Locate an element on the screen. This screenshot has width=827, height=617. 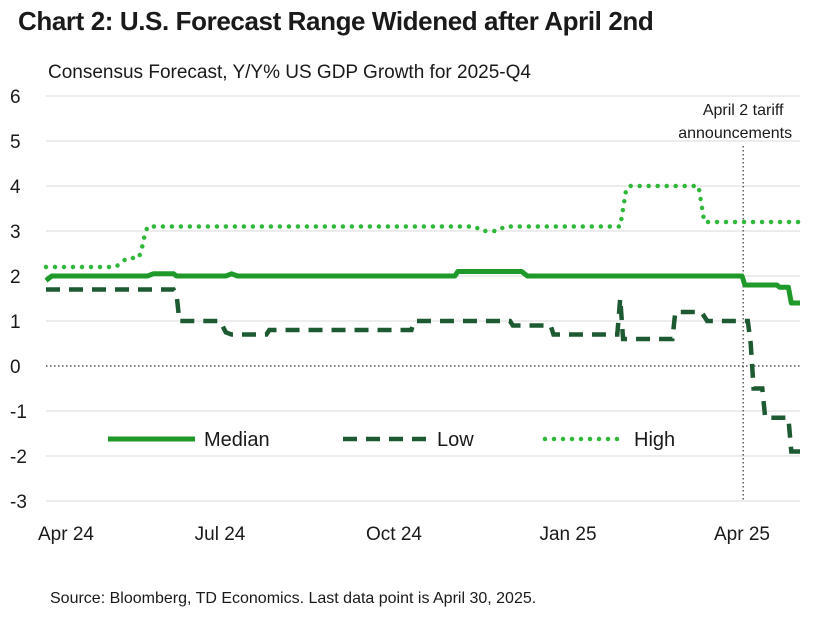
x-tick-label: Apr 25 is located at coordinates (742, 534).